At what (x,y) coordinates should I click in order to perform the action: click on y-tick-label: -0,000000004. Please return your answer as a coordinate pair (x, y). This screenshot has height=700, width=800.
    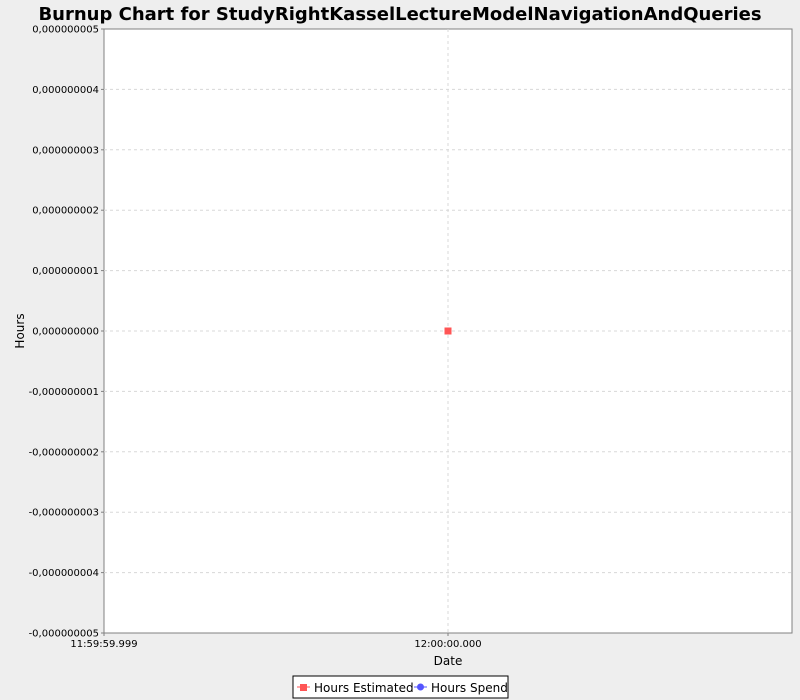
    Looking at the image, I should click on (64, 573).